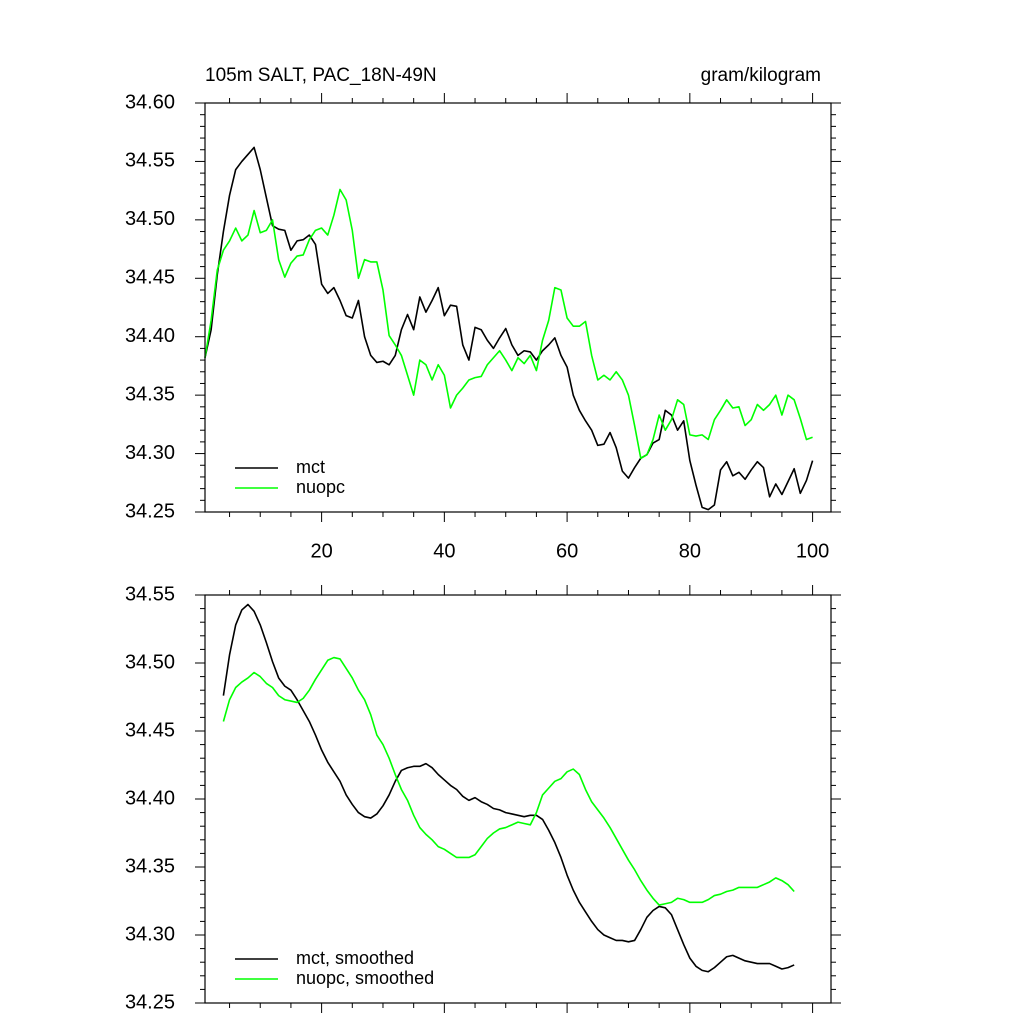  I want to click on legend-label: mct, so click(310, 467).